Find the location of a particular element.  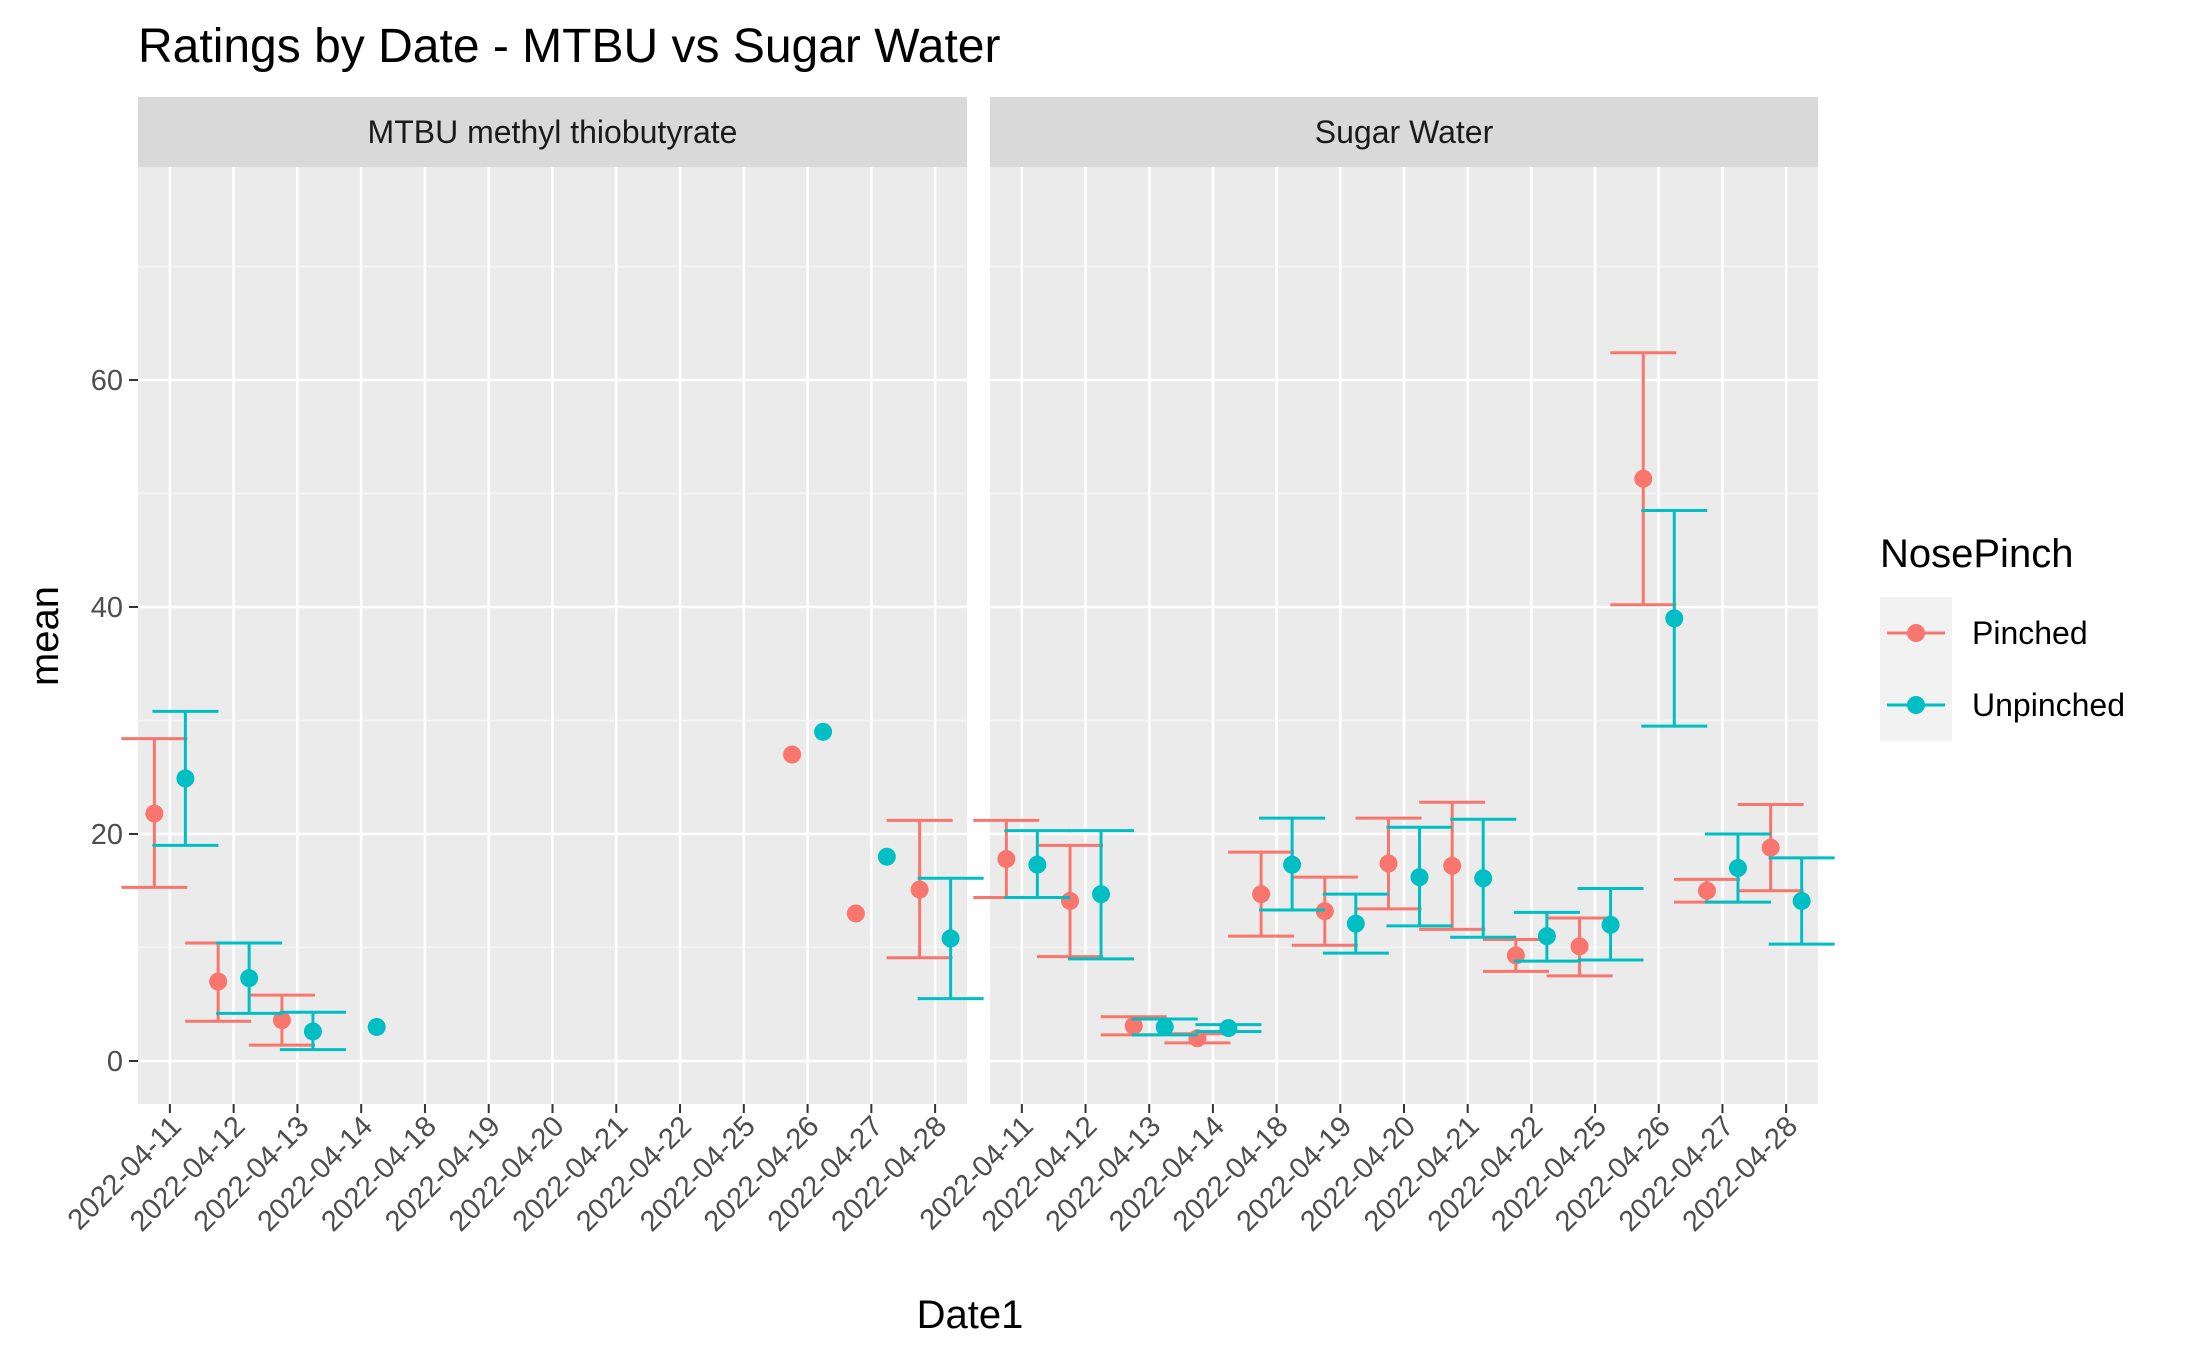

y-tick-label: 0 is located at coordinates (115, 1062).